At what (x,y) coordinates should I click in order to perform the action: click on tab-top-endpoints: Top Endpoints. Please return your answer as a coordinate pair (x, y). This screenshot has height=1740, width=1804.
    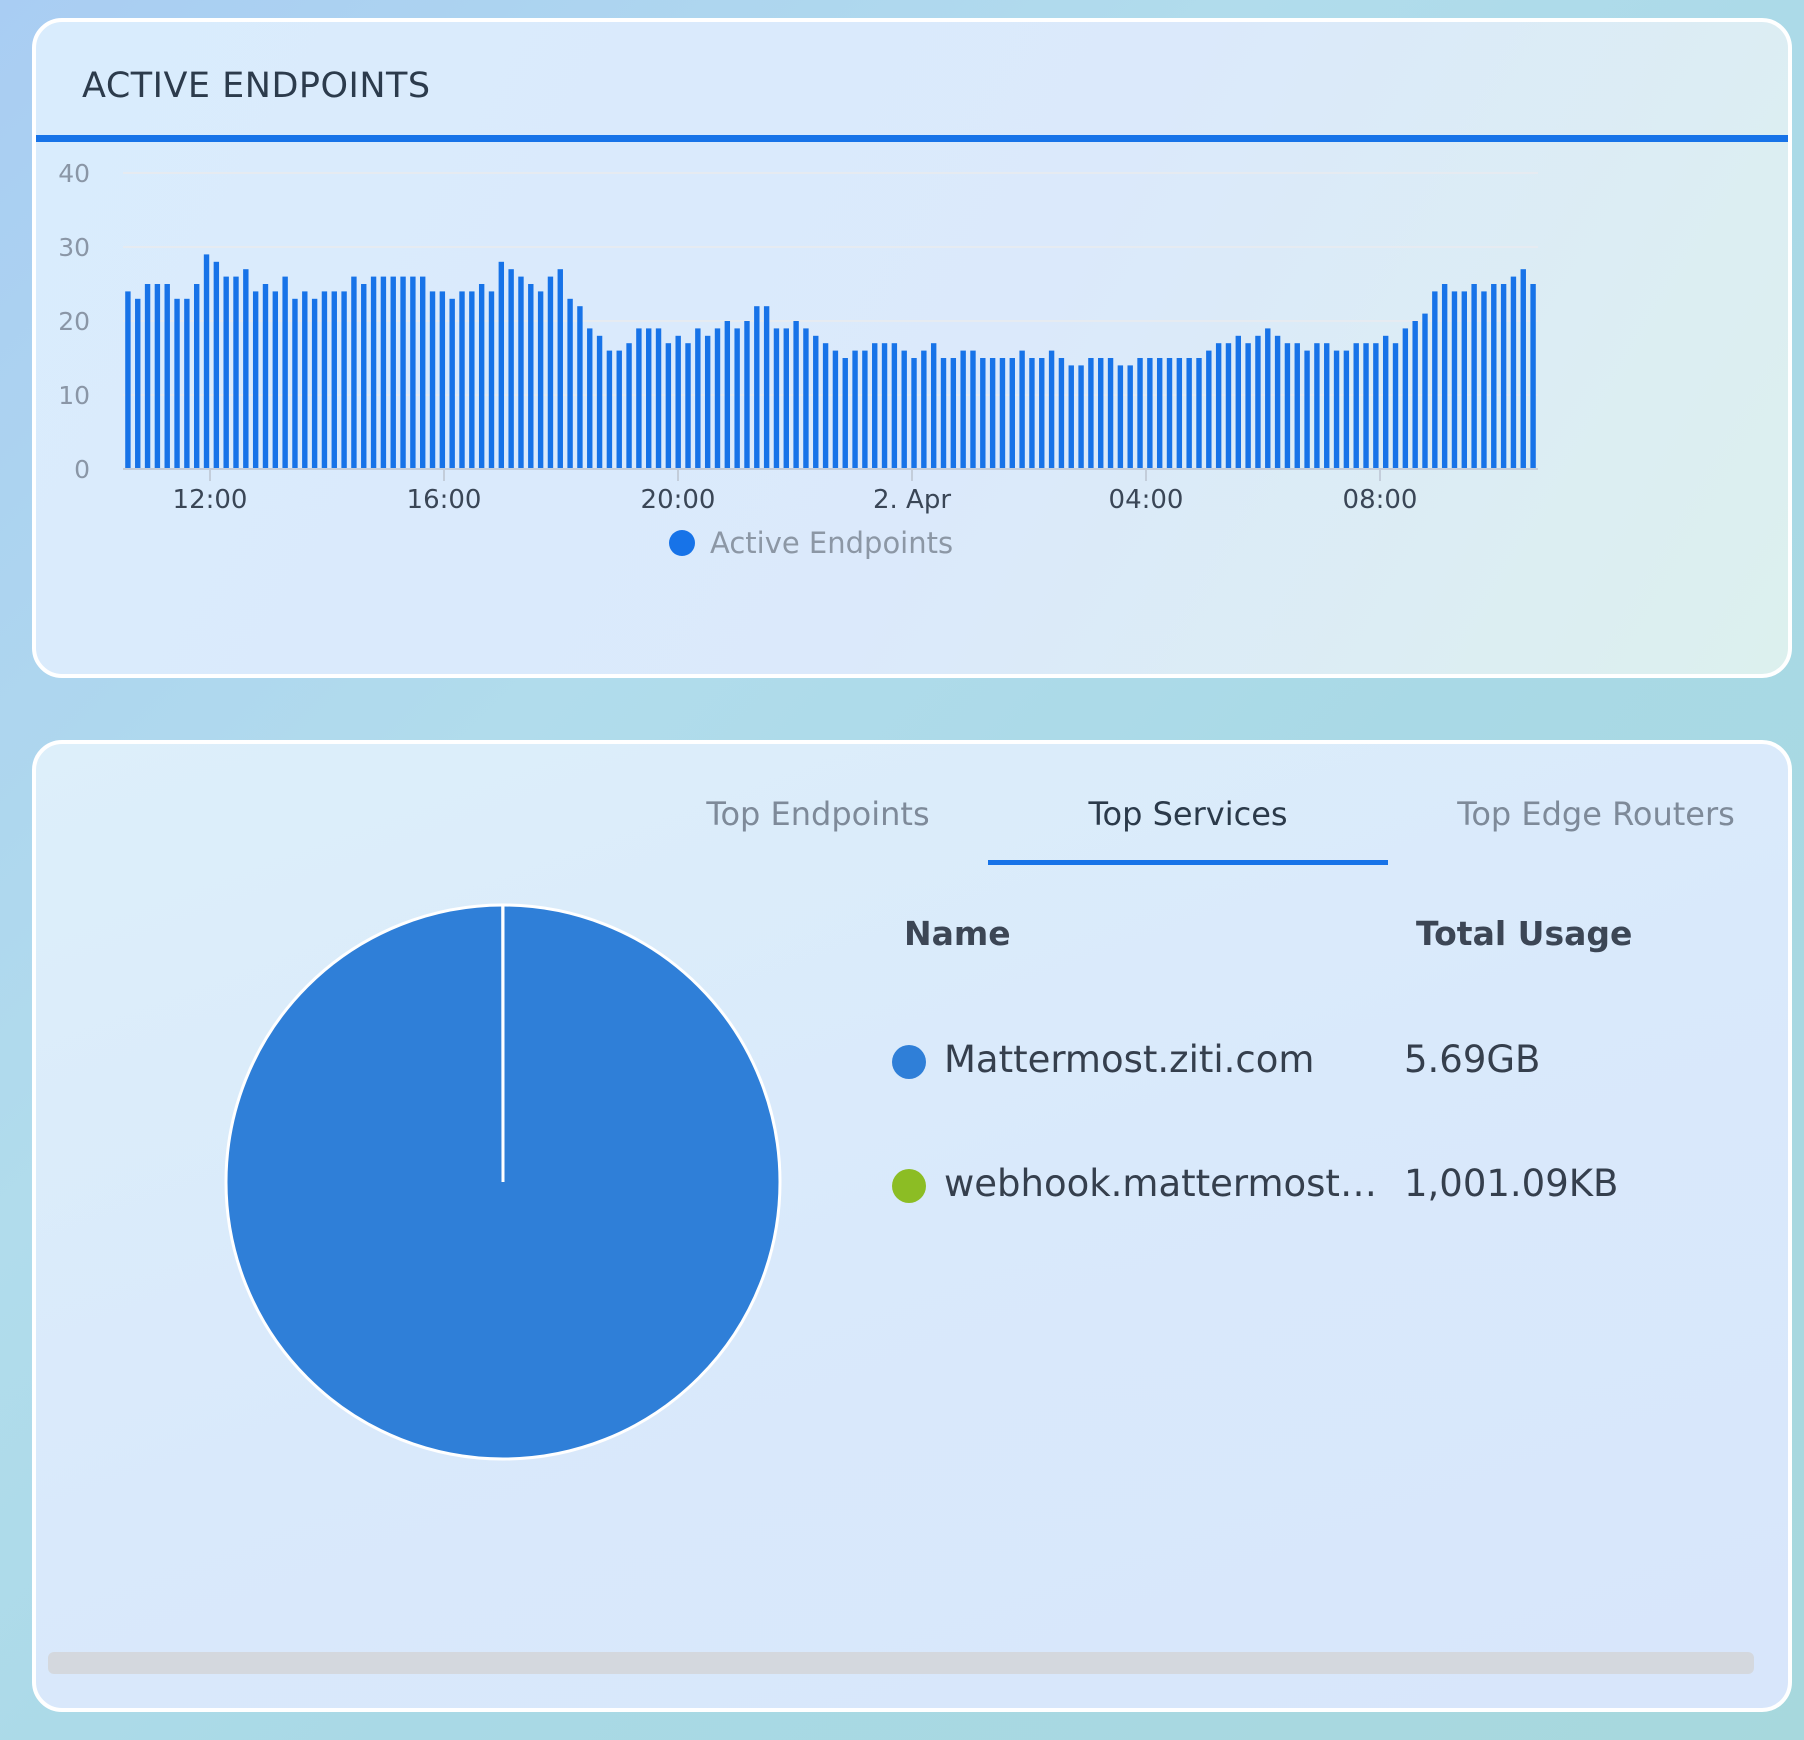
    Looking at the image, I should click on (818, 814).